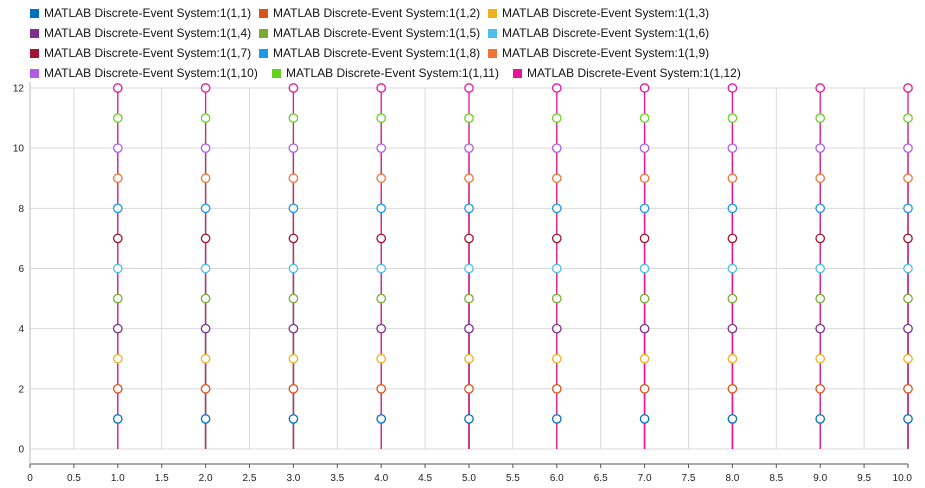 The width and height of the screenshot is (925, 488). What do you see at coordinates (598, 33) in the screenshot?
I see `legend-item: MATLAB Discrete-Event System:1(1,6)` at bounding box center [598, 33].